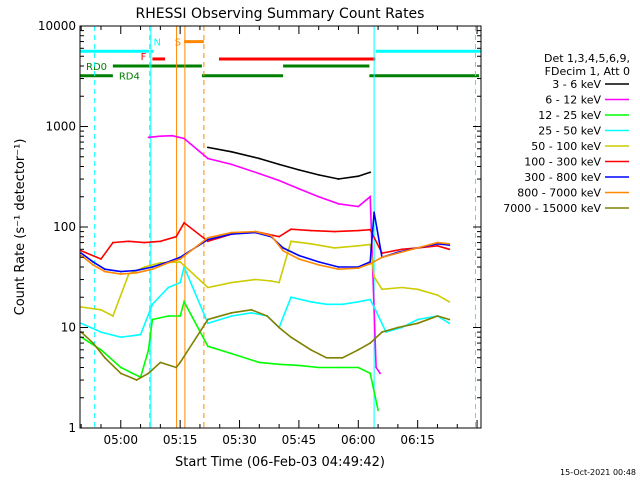 The width and height of the screenshot is (640, 480). Describe the element at coordinates (587, 71) in the screenshot. I see `legend-header: FDecim 1, Att 0` at that location.